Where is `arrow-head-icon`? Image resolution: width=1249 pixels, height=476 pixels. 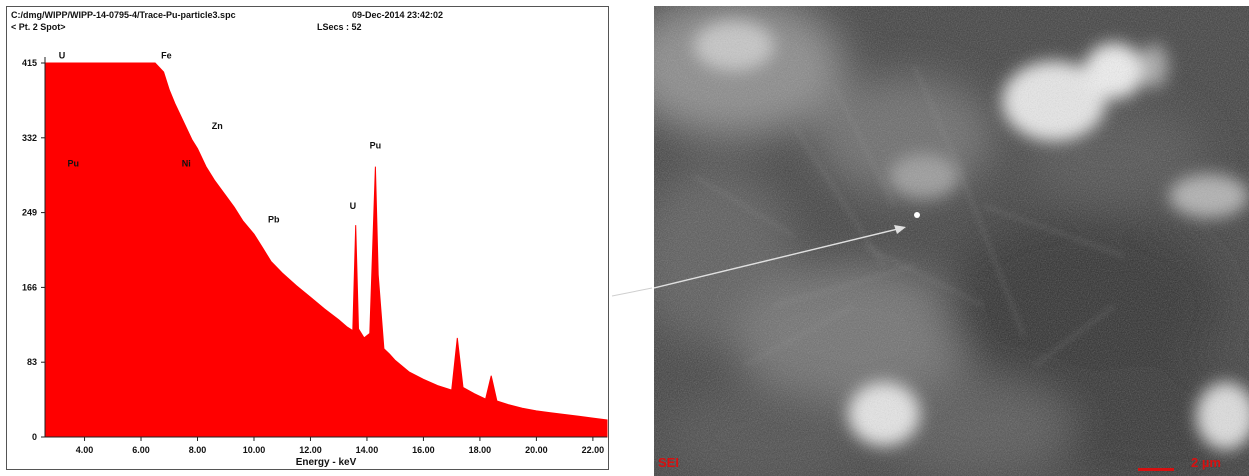
arrow-head-icon is located at coordinates (900, 229).